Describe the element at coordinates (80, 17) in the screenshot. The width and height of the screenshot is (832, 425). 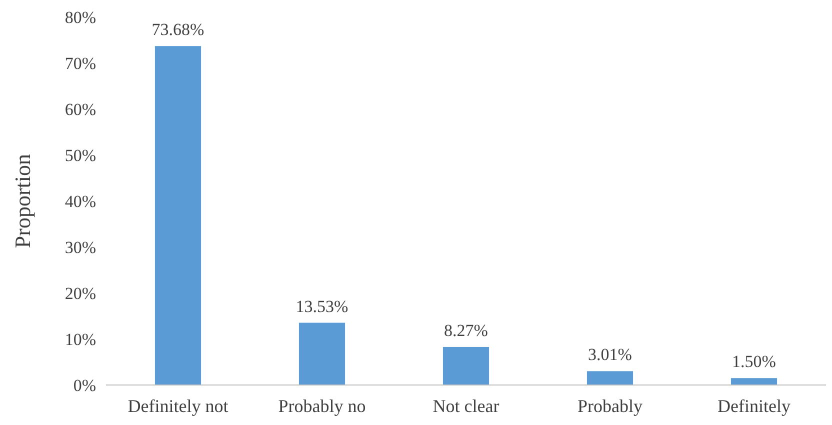
I see `y-tick-label: 80%` at that location.